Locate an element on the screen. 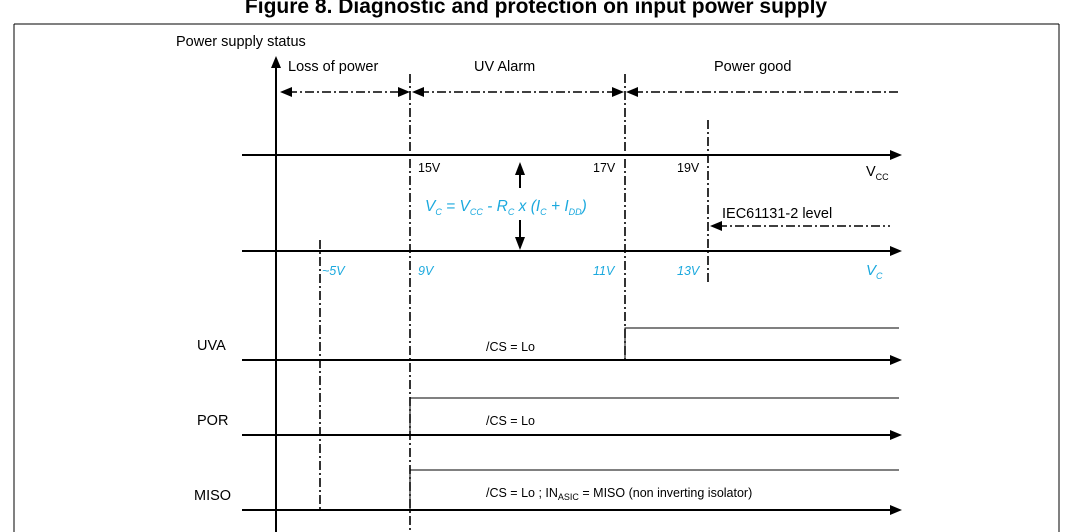 The width and height of the screenshot is (1073, 532). vc-threshold-13v: 13V is located at coordinates (689, 271).